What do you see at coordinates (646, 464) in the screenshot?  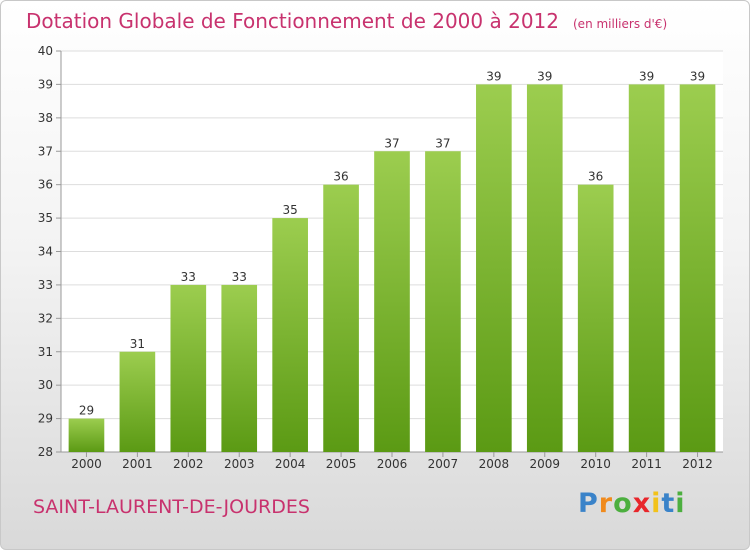 I see `x-tick-label: 2011` at bounding box center [646, 464].